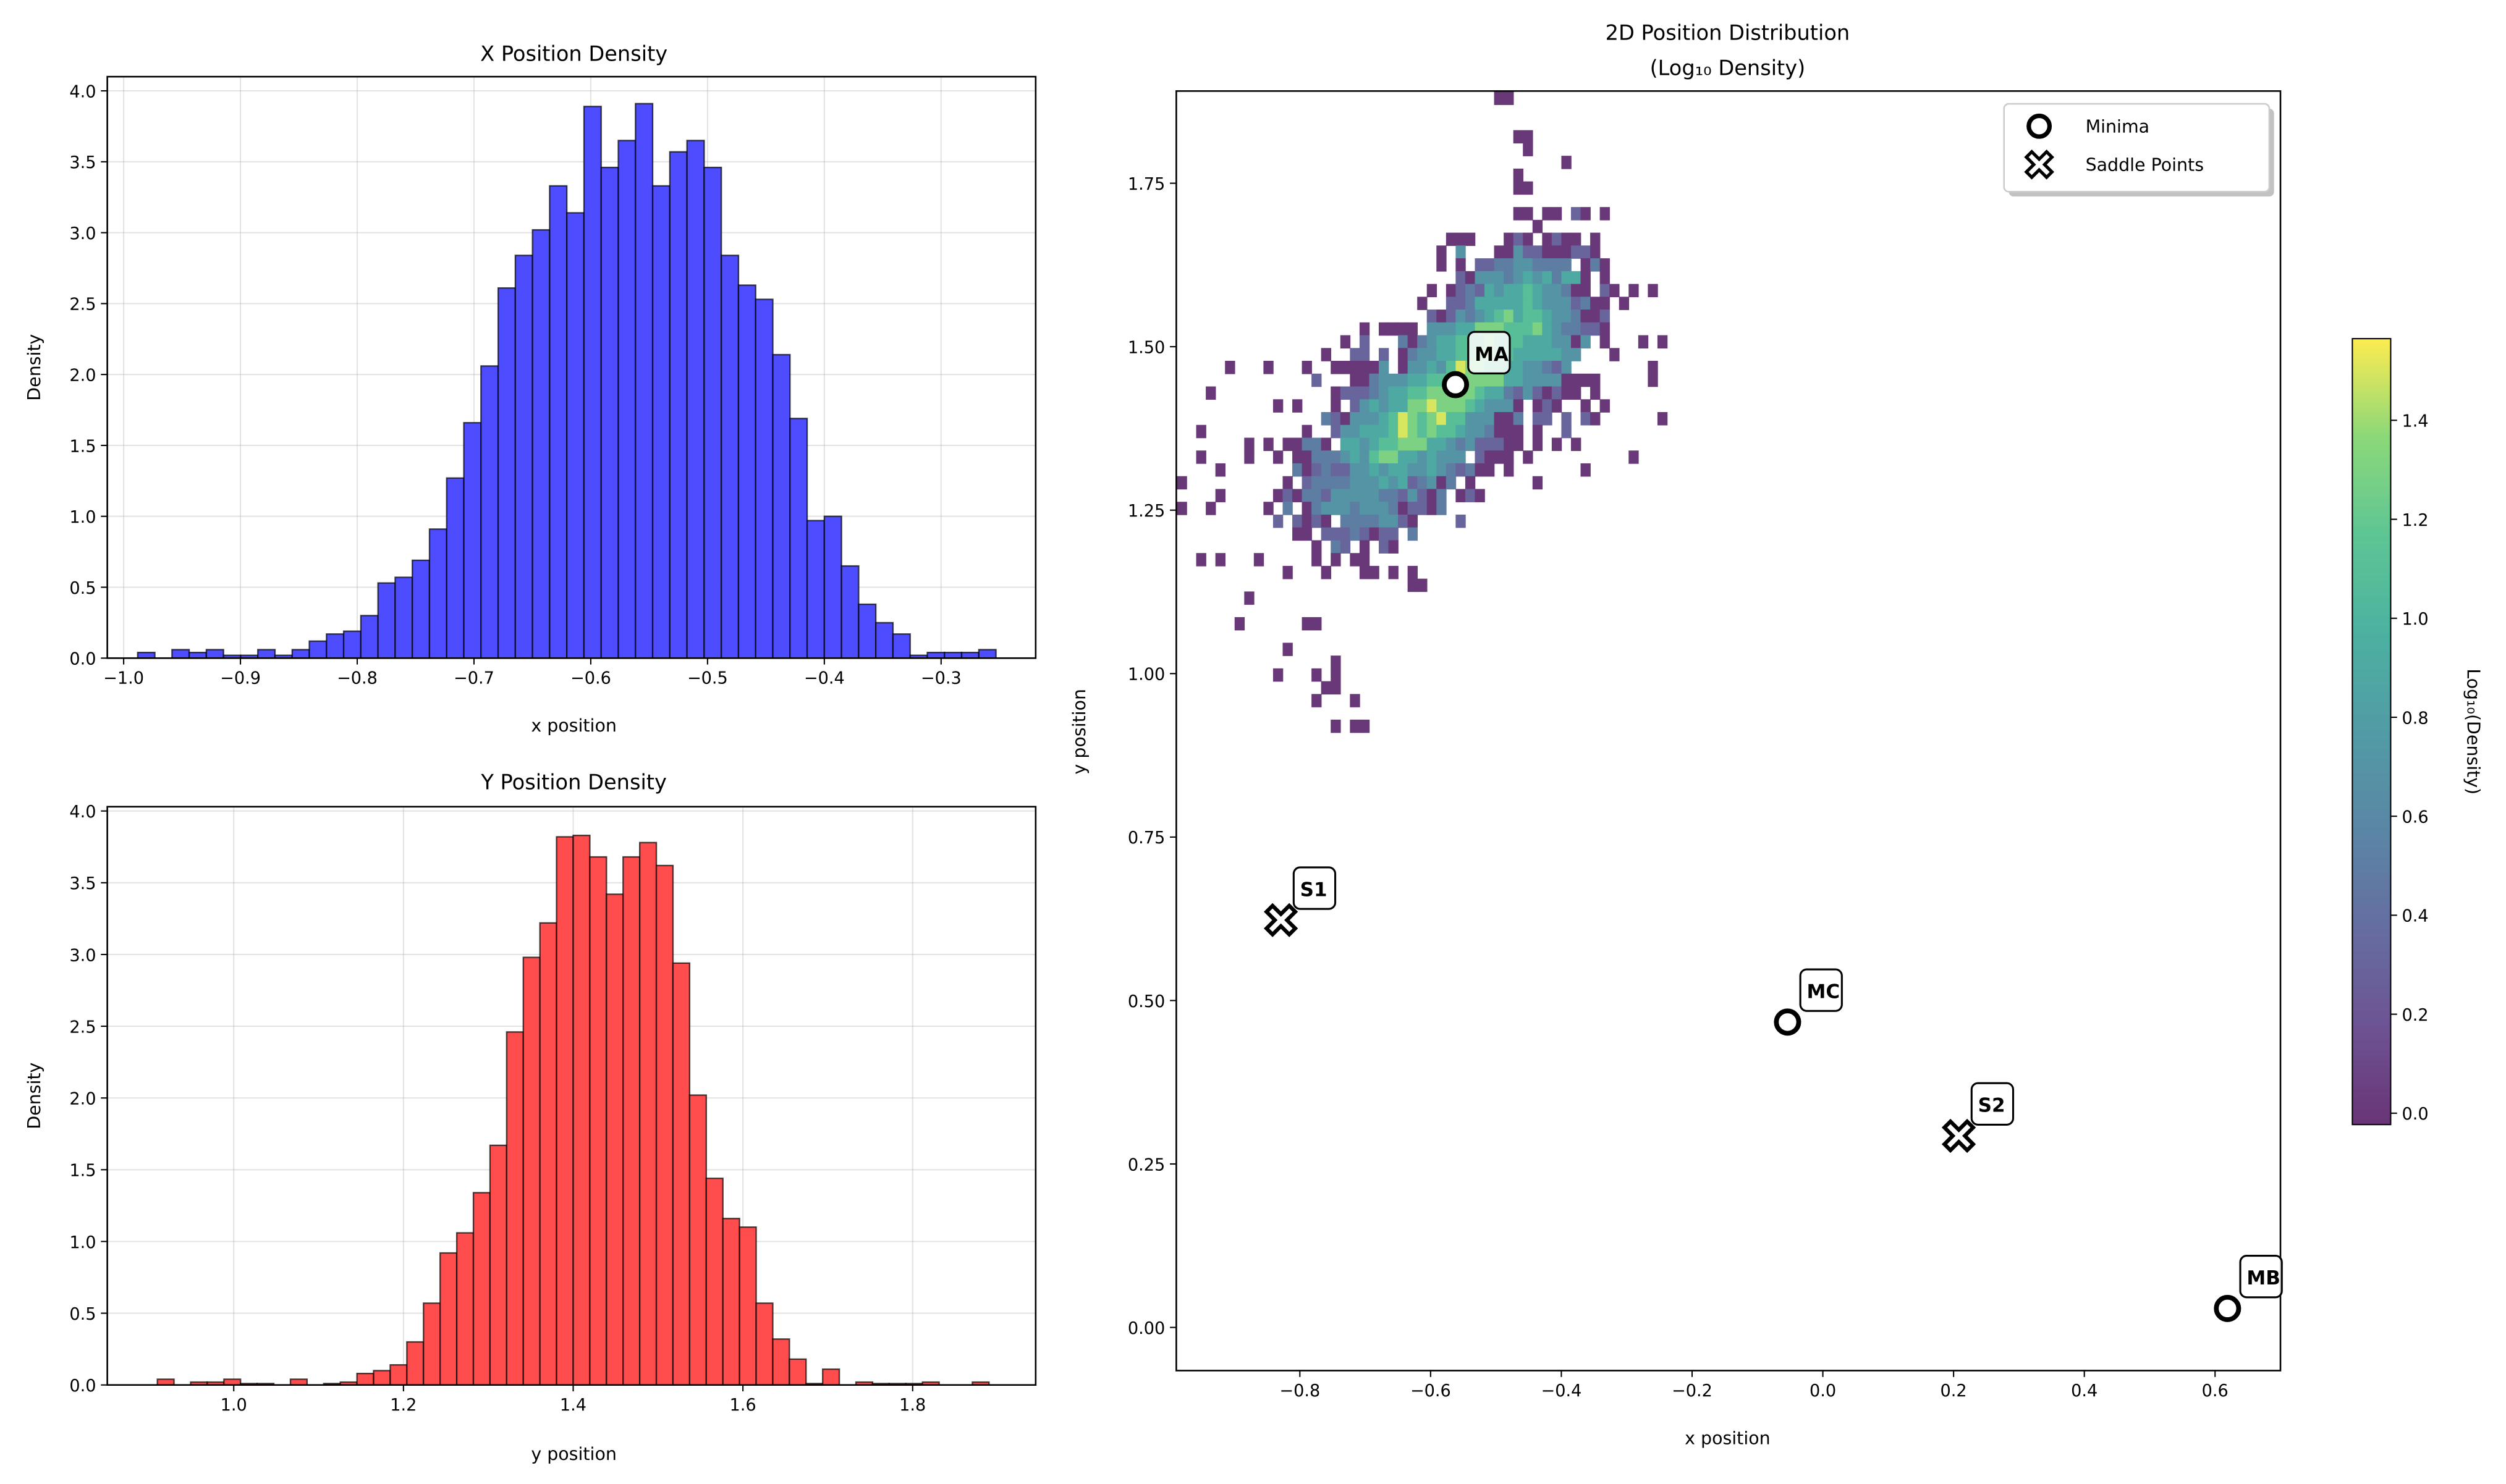 The width and height of the screenshot is (2506, 1484). I want to click on colorbar-label: Log₁₀(Density), so click(2473, 731).